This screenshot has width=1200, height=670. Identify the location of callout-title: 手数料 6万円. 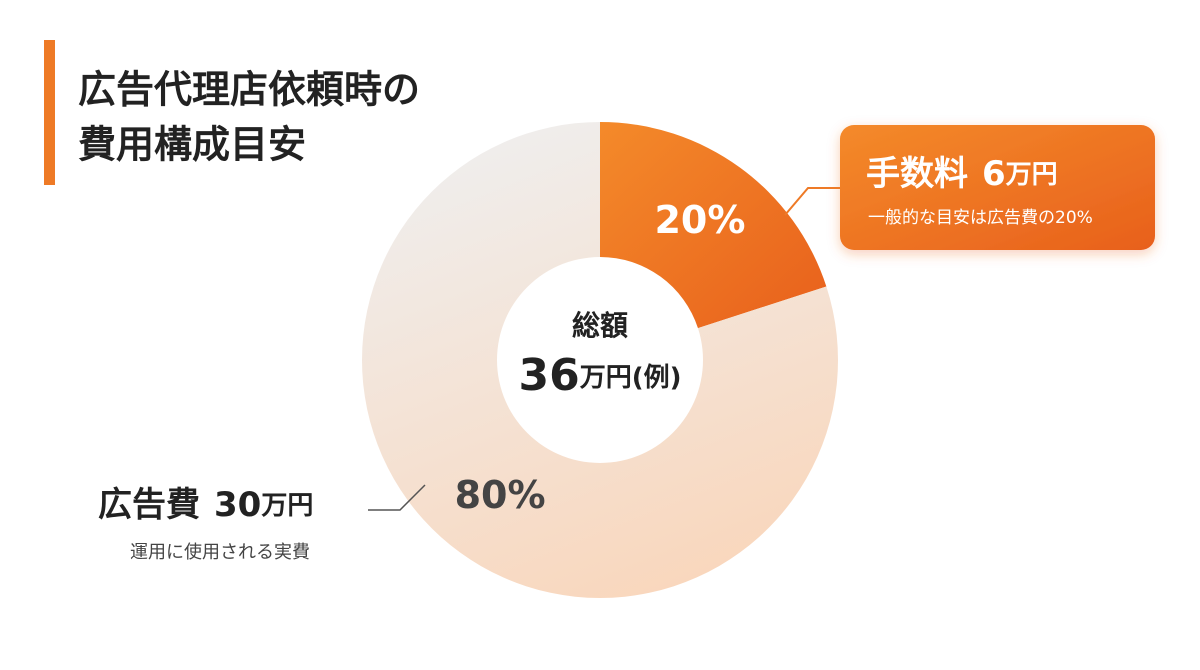
(962, 174).